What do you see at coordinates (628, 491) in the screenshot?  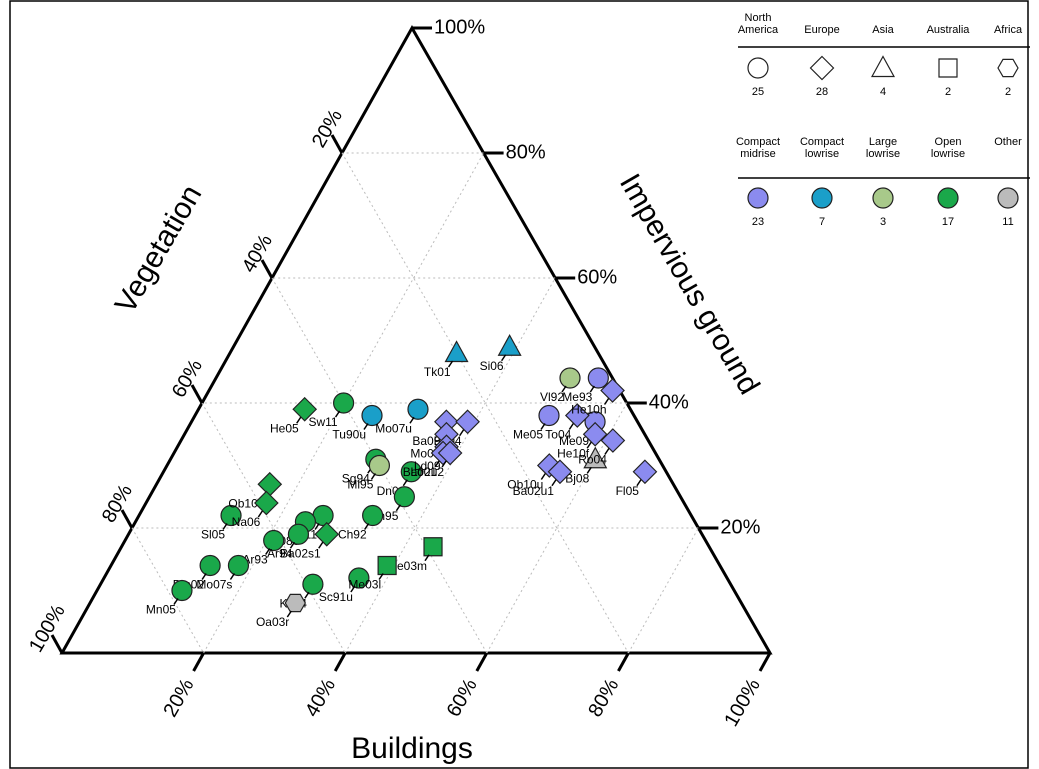 I see `point-label: Fl05` at bounding box center [628, 491].